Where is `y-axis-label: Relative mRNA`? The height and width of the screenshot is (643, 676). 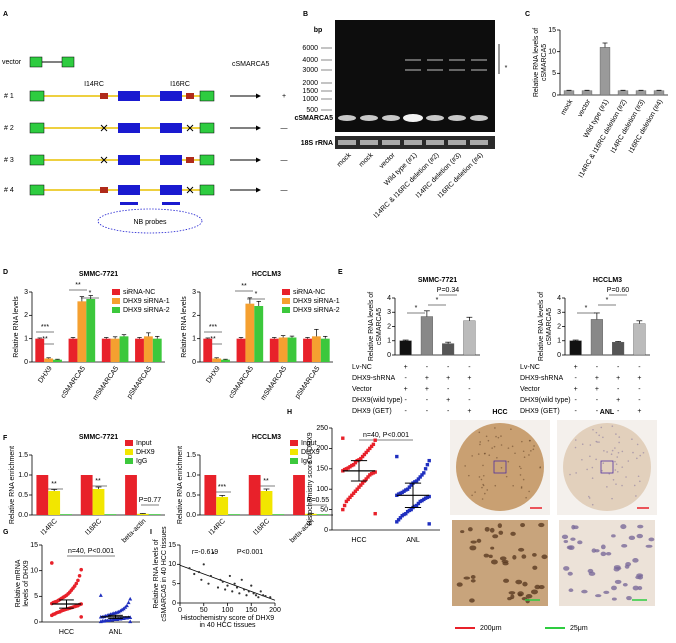 y-axis-label: Relative mRNA is located at coordinates (18, 583).